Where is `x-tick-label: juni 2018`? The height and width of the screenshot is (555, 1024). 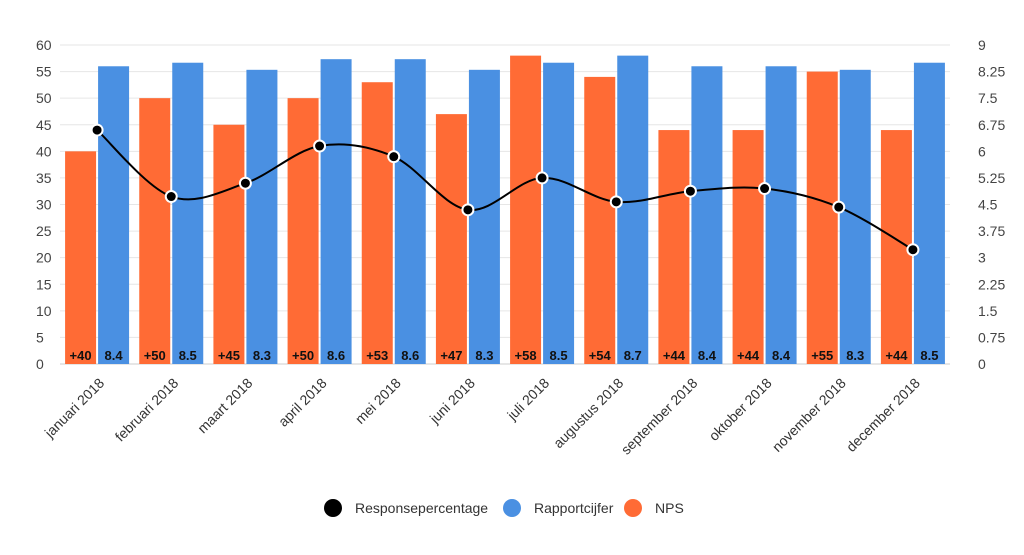
x-tick-label: juni 2018 is located at coordinates (452, 401).